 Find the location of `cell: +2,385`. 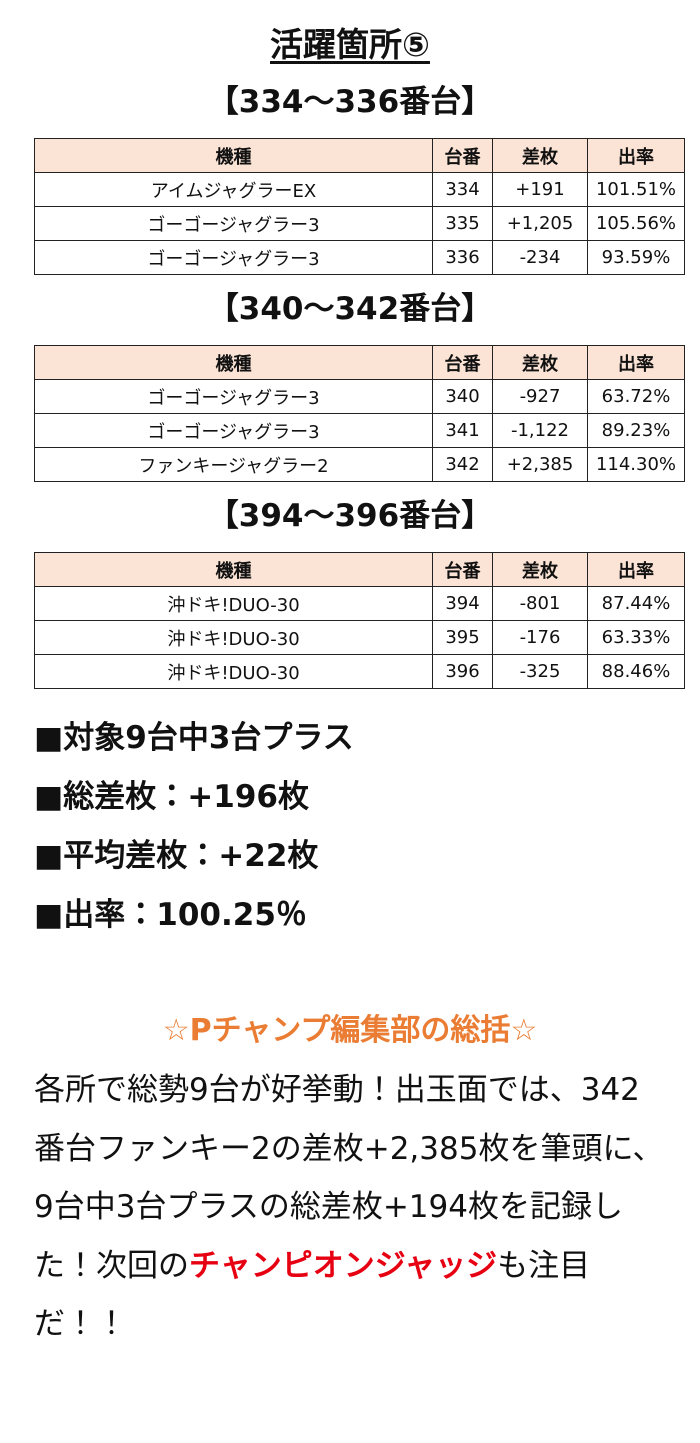

cell: +2,385 is located at coordinates (540, 464).